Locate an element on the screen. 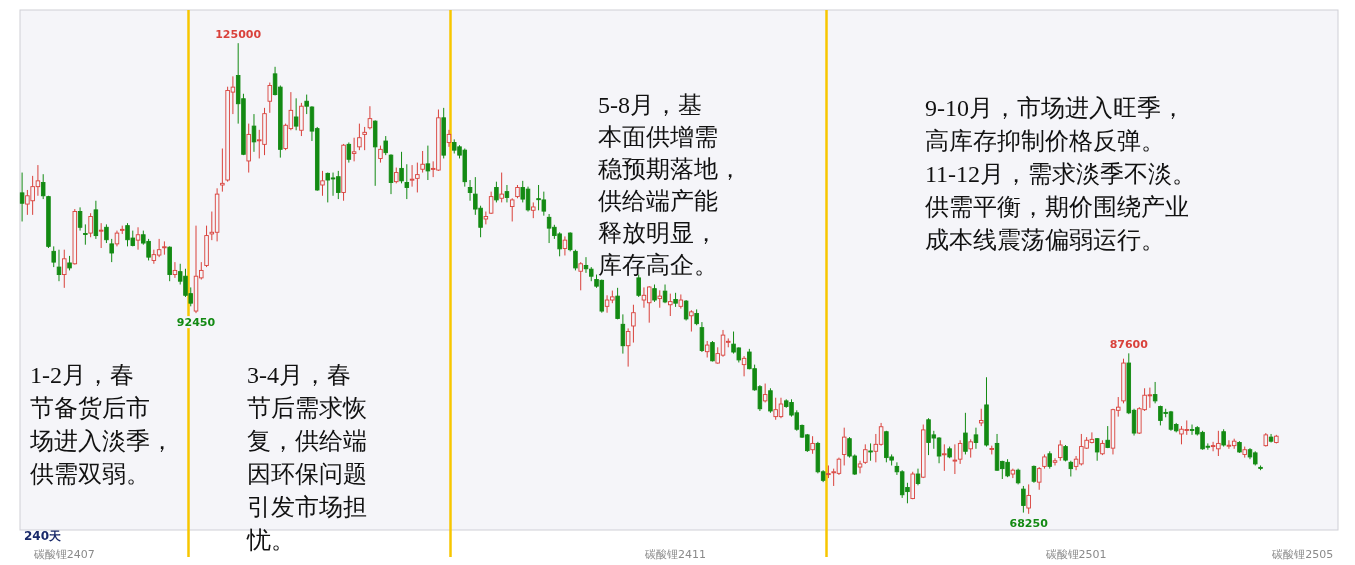 This screenshot has height=565, width=1355. annotation: 本面供增需 is located at coordinates (658, 137).